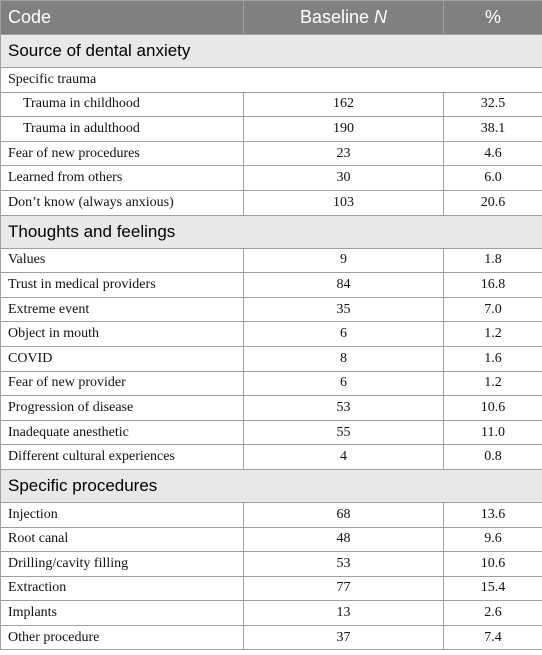 The width and height of the screenshot is (542, 655). What do you see at coordinates (492, 539) in the screenshot?
I see `row-value: 9.6` at bounding box center [492, 539].